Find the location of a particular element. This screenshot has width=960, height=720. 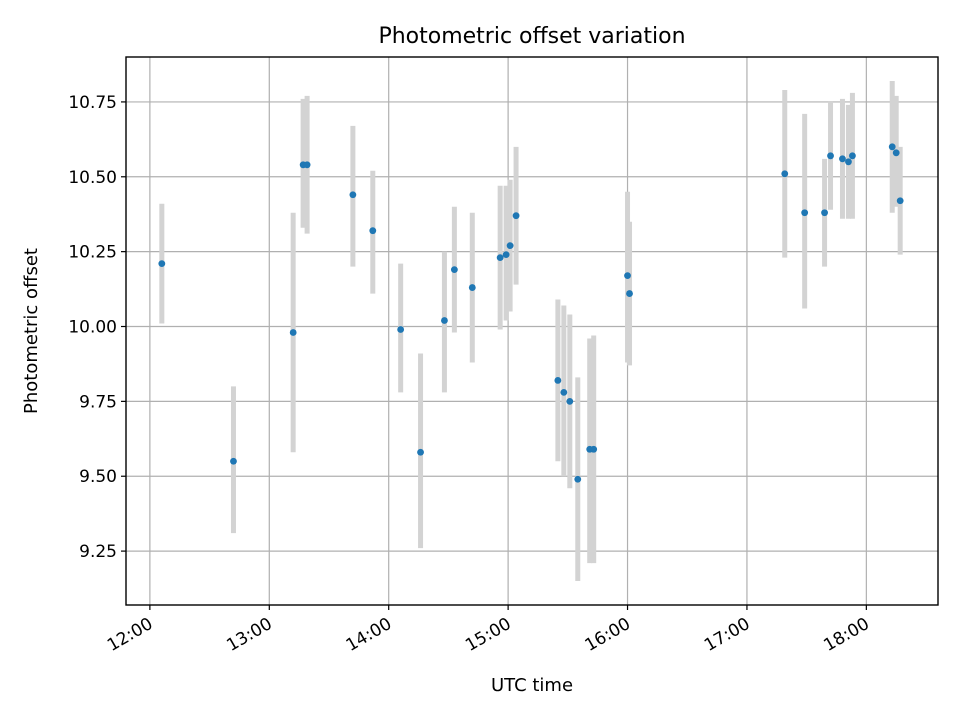

x-tick-label: 17:00 is located at coordinates (727, 635).